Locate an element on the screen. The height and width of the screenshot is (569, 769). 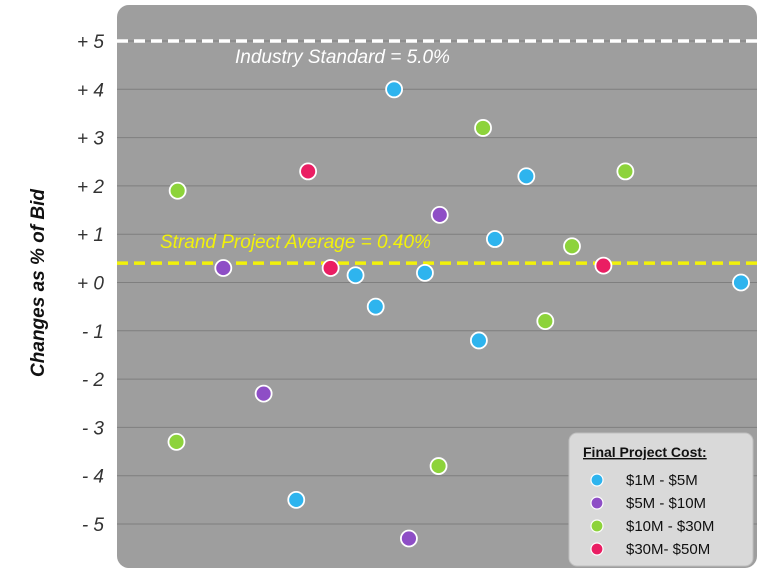
legend-box is located at coordinates (661, 499).